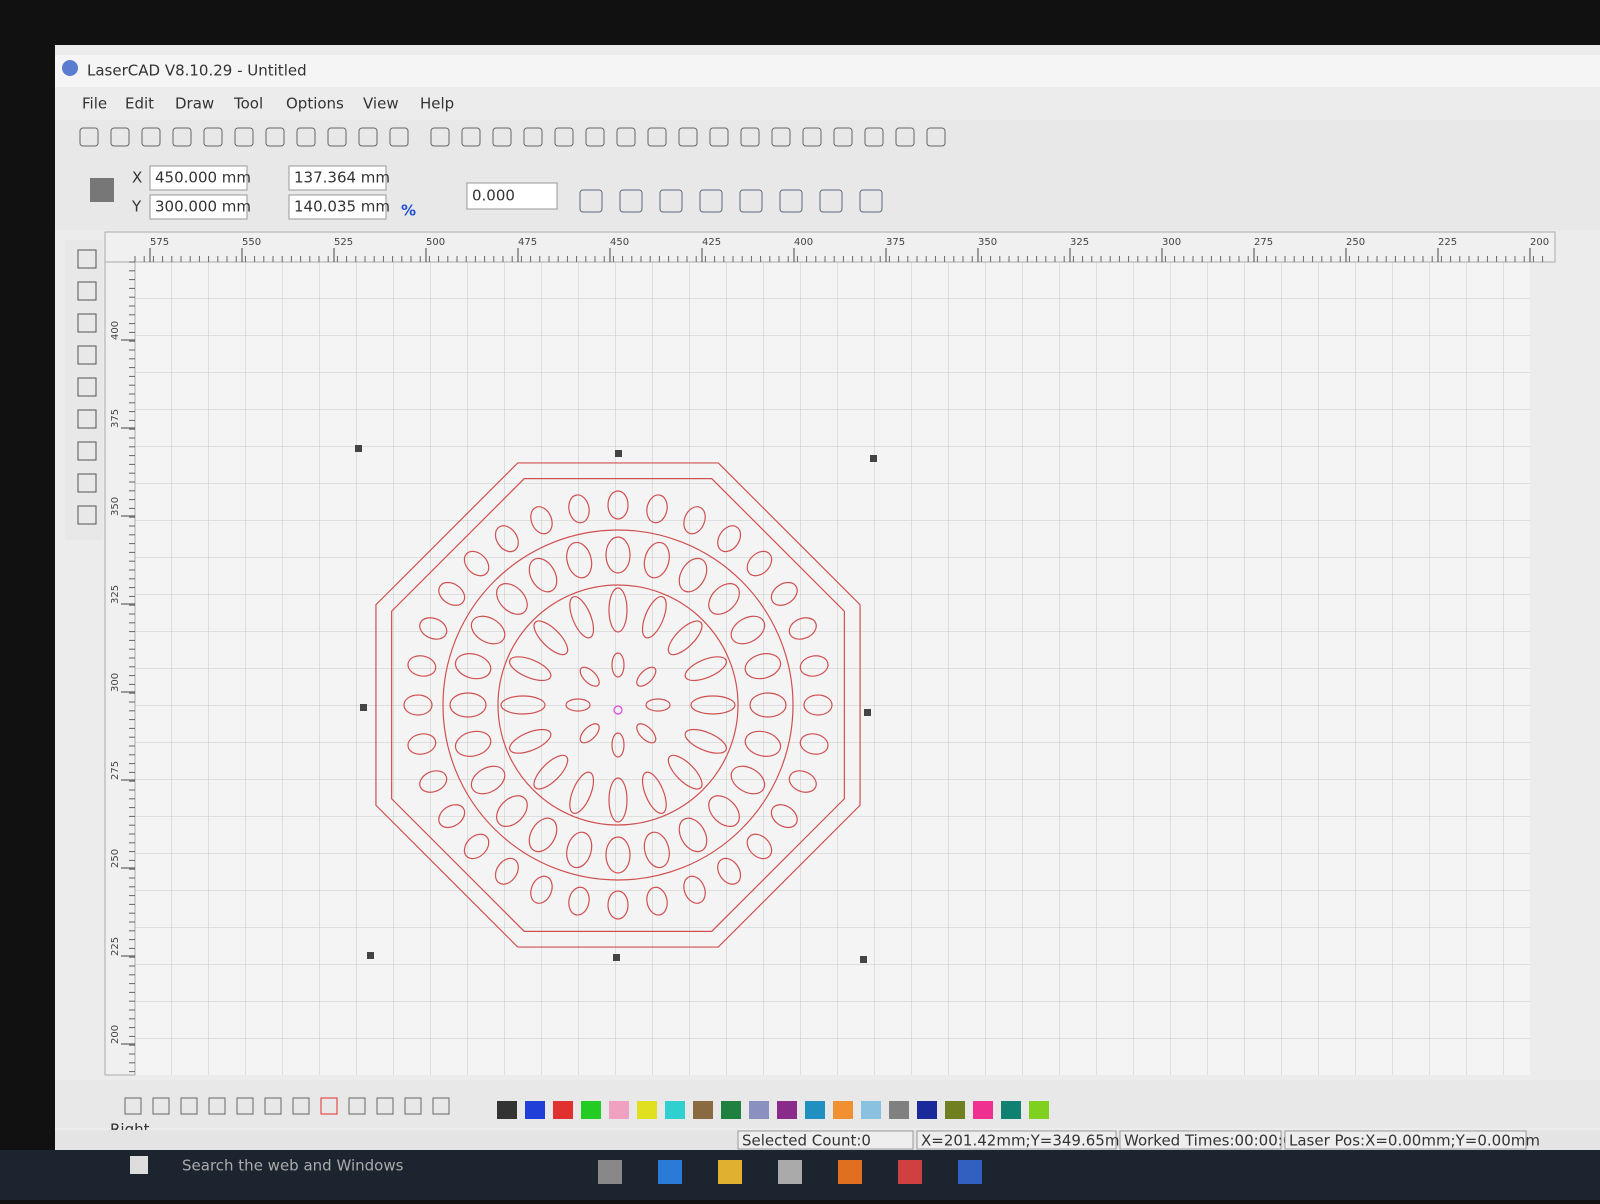 Image resolution: width=1600 pixels, height=1204 pixels. What do you see at coordinates (337, 207) in the screenshot?
I see `height-field` at bounding box center [337, 207].